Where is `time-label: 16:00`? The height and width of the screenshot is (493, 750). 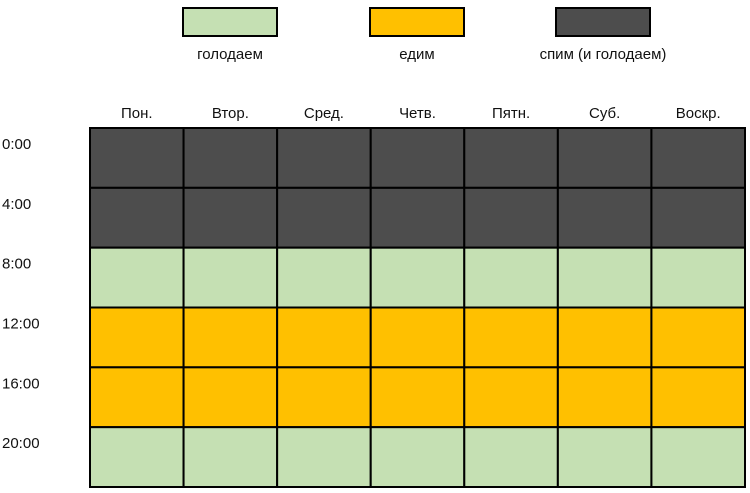 time-label: 16:00 is located at coordinates (21, 383).